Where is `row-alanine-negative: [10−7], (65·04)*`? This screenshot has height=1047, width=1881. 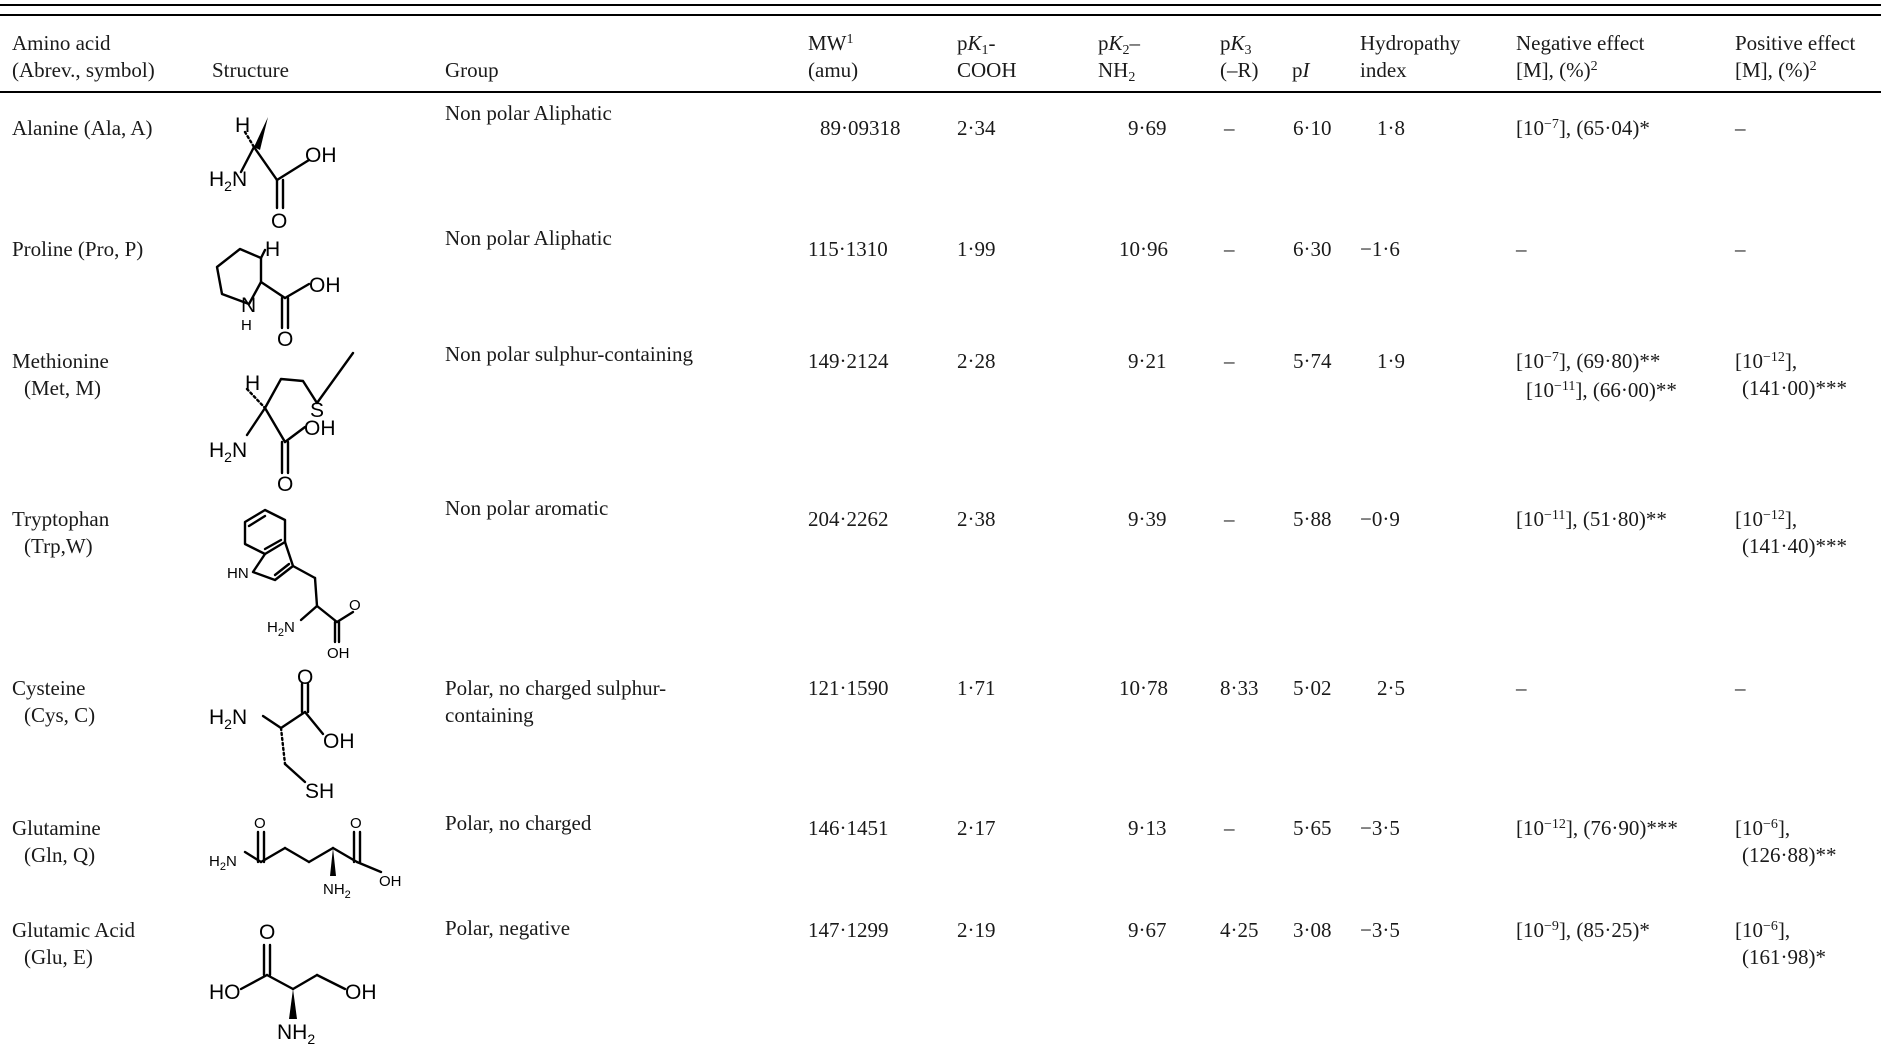
row-alanine-negative: [10−7], (65·04)* is located at coordinates (1583, 128).